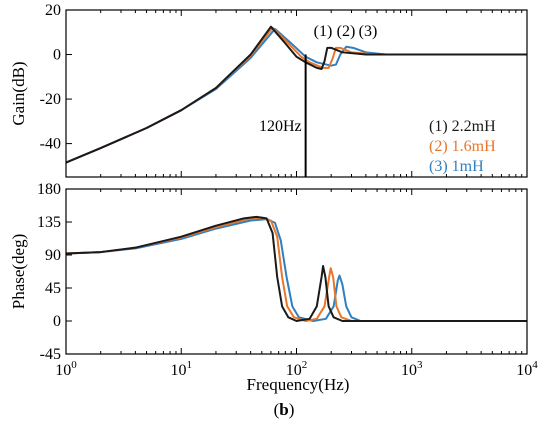 The width and height of the screenshot is (550, 426). I want to click on gain-ytick-label: -40, so click(50, 144).